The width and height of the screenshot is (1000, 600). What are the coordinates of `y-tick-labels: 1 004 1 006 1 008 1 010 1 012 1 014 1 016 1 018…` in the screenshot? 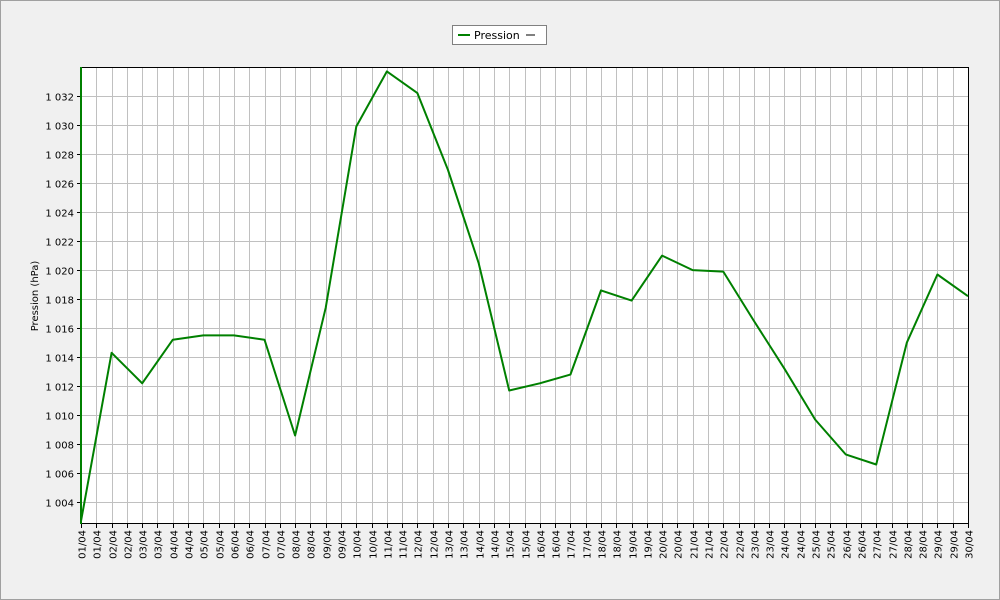 It's located at (59, 301).